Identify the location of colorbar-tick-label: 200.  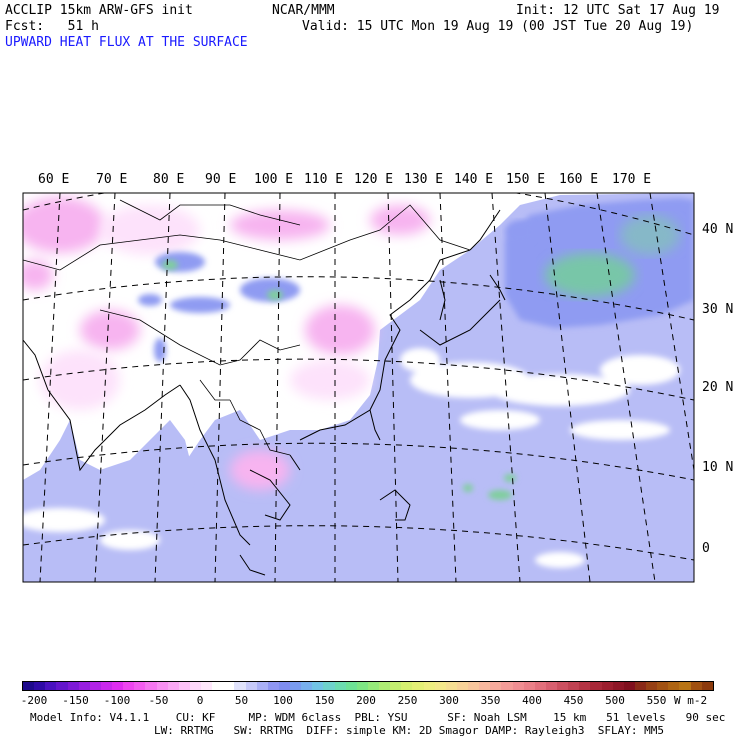
(366, 700).